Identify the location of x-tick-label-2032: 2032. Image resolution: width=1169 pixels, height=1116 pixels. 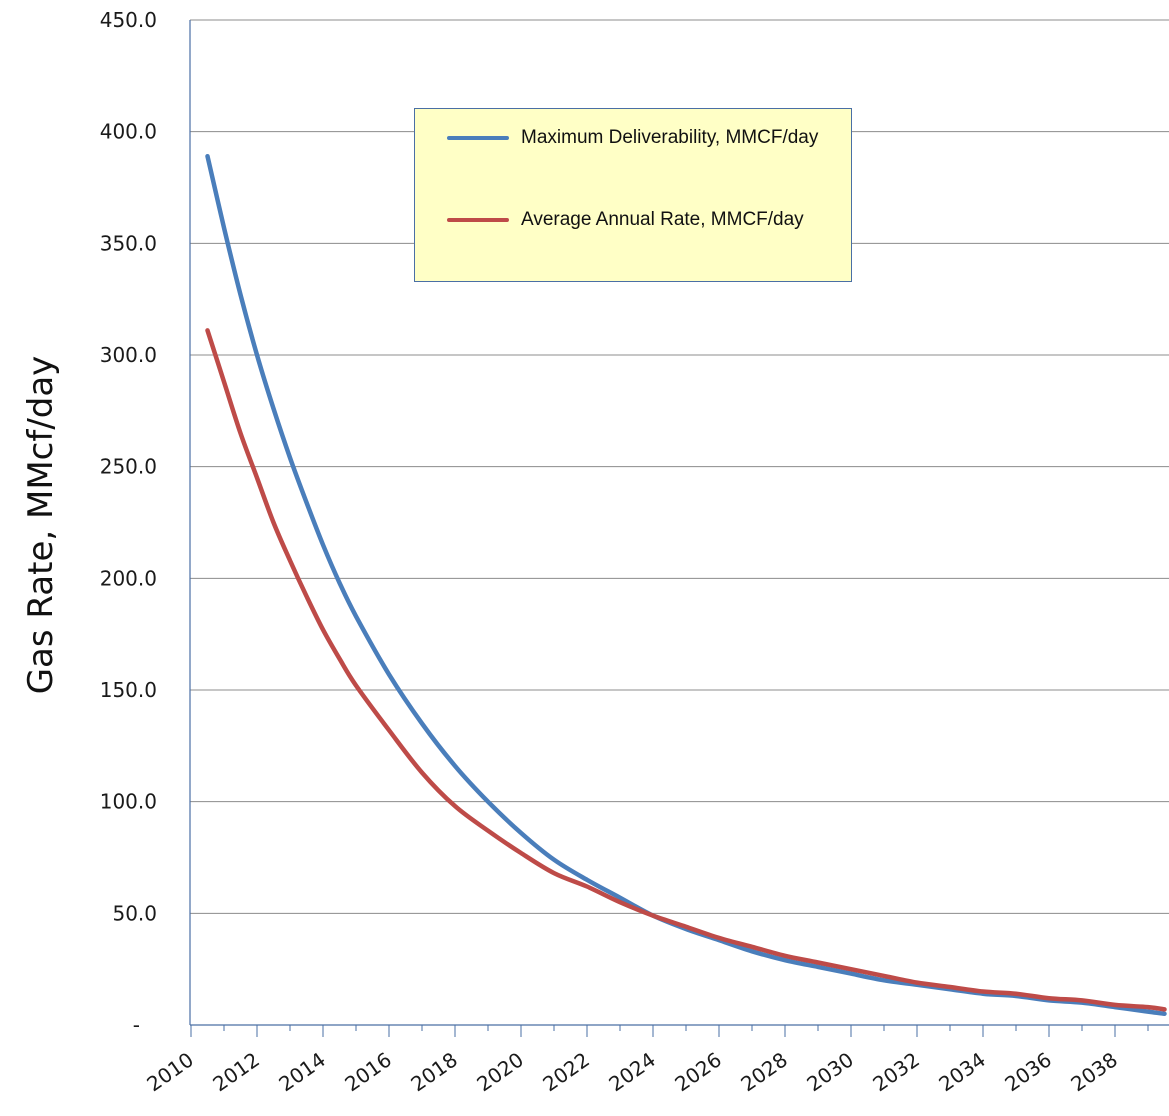
(895, 1071).